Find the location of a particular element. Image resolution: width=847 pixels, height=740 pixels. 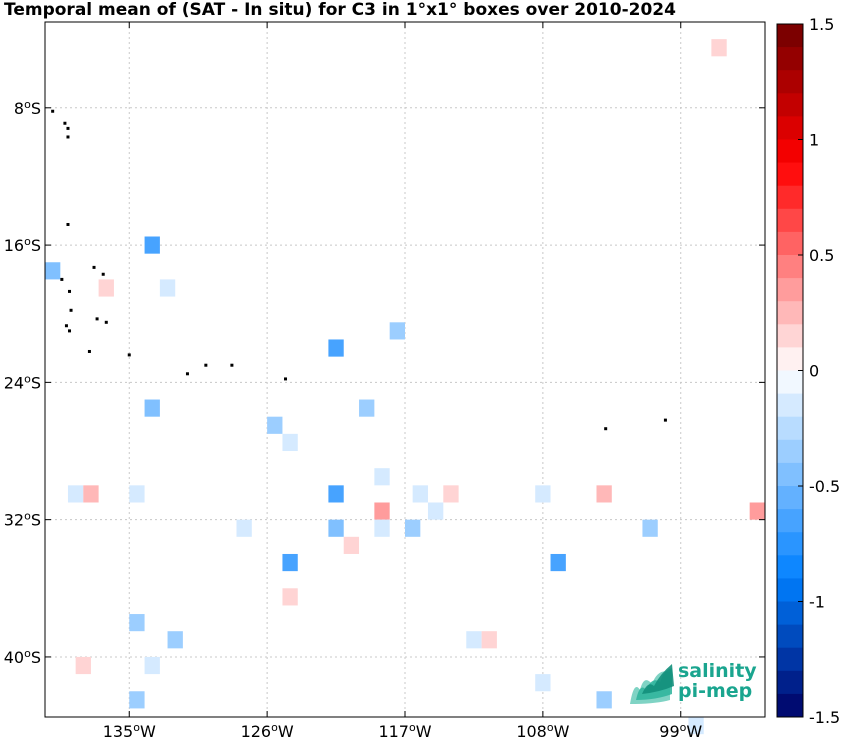

colorbar-tick-label: 0.5 is located at coordinates (821, 255).